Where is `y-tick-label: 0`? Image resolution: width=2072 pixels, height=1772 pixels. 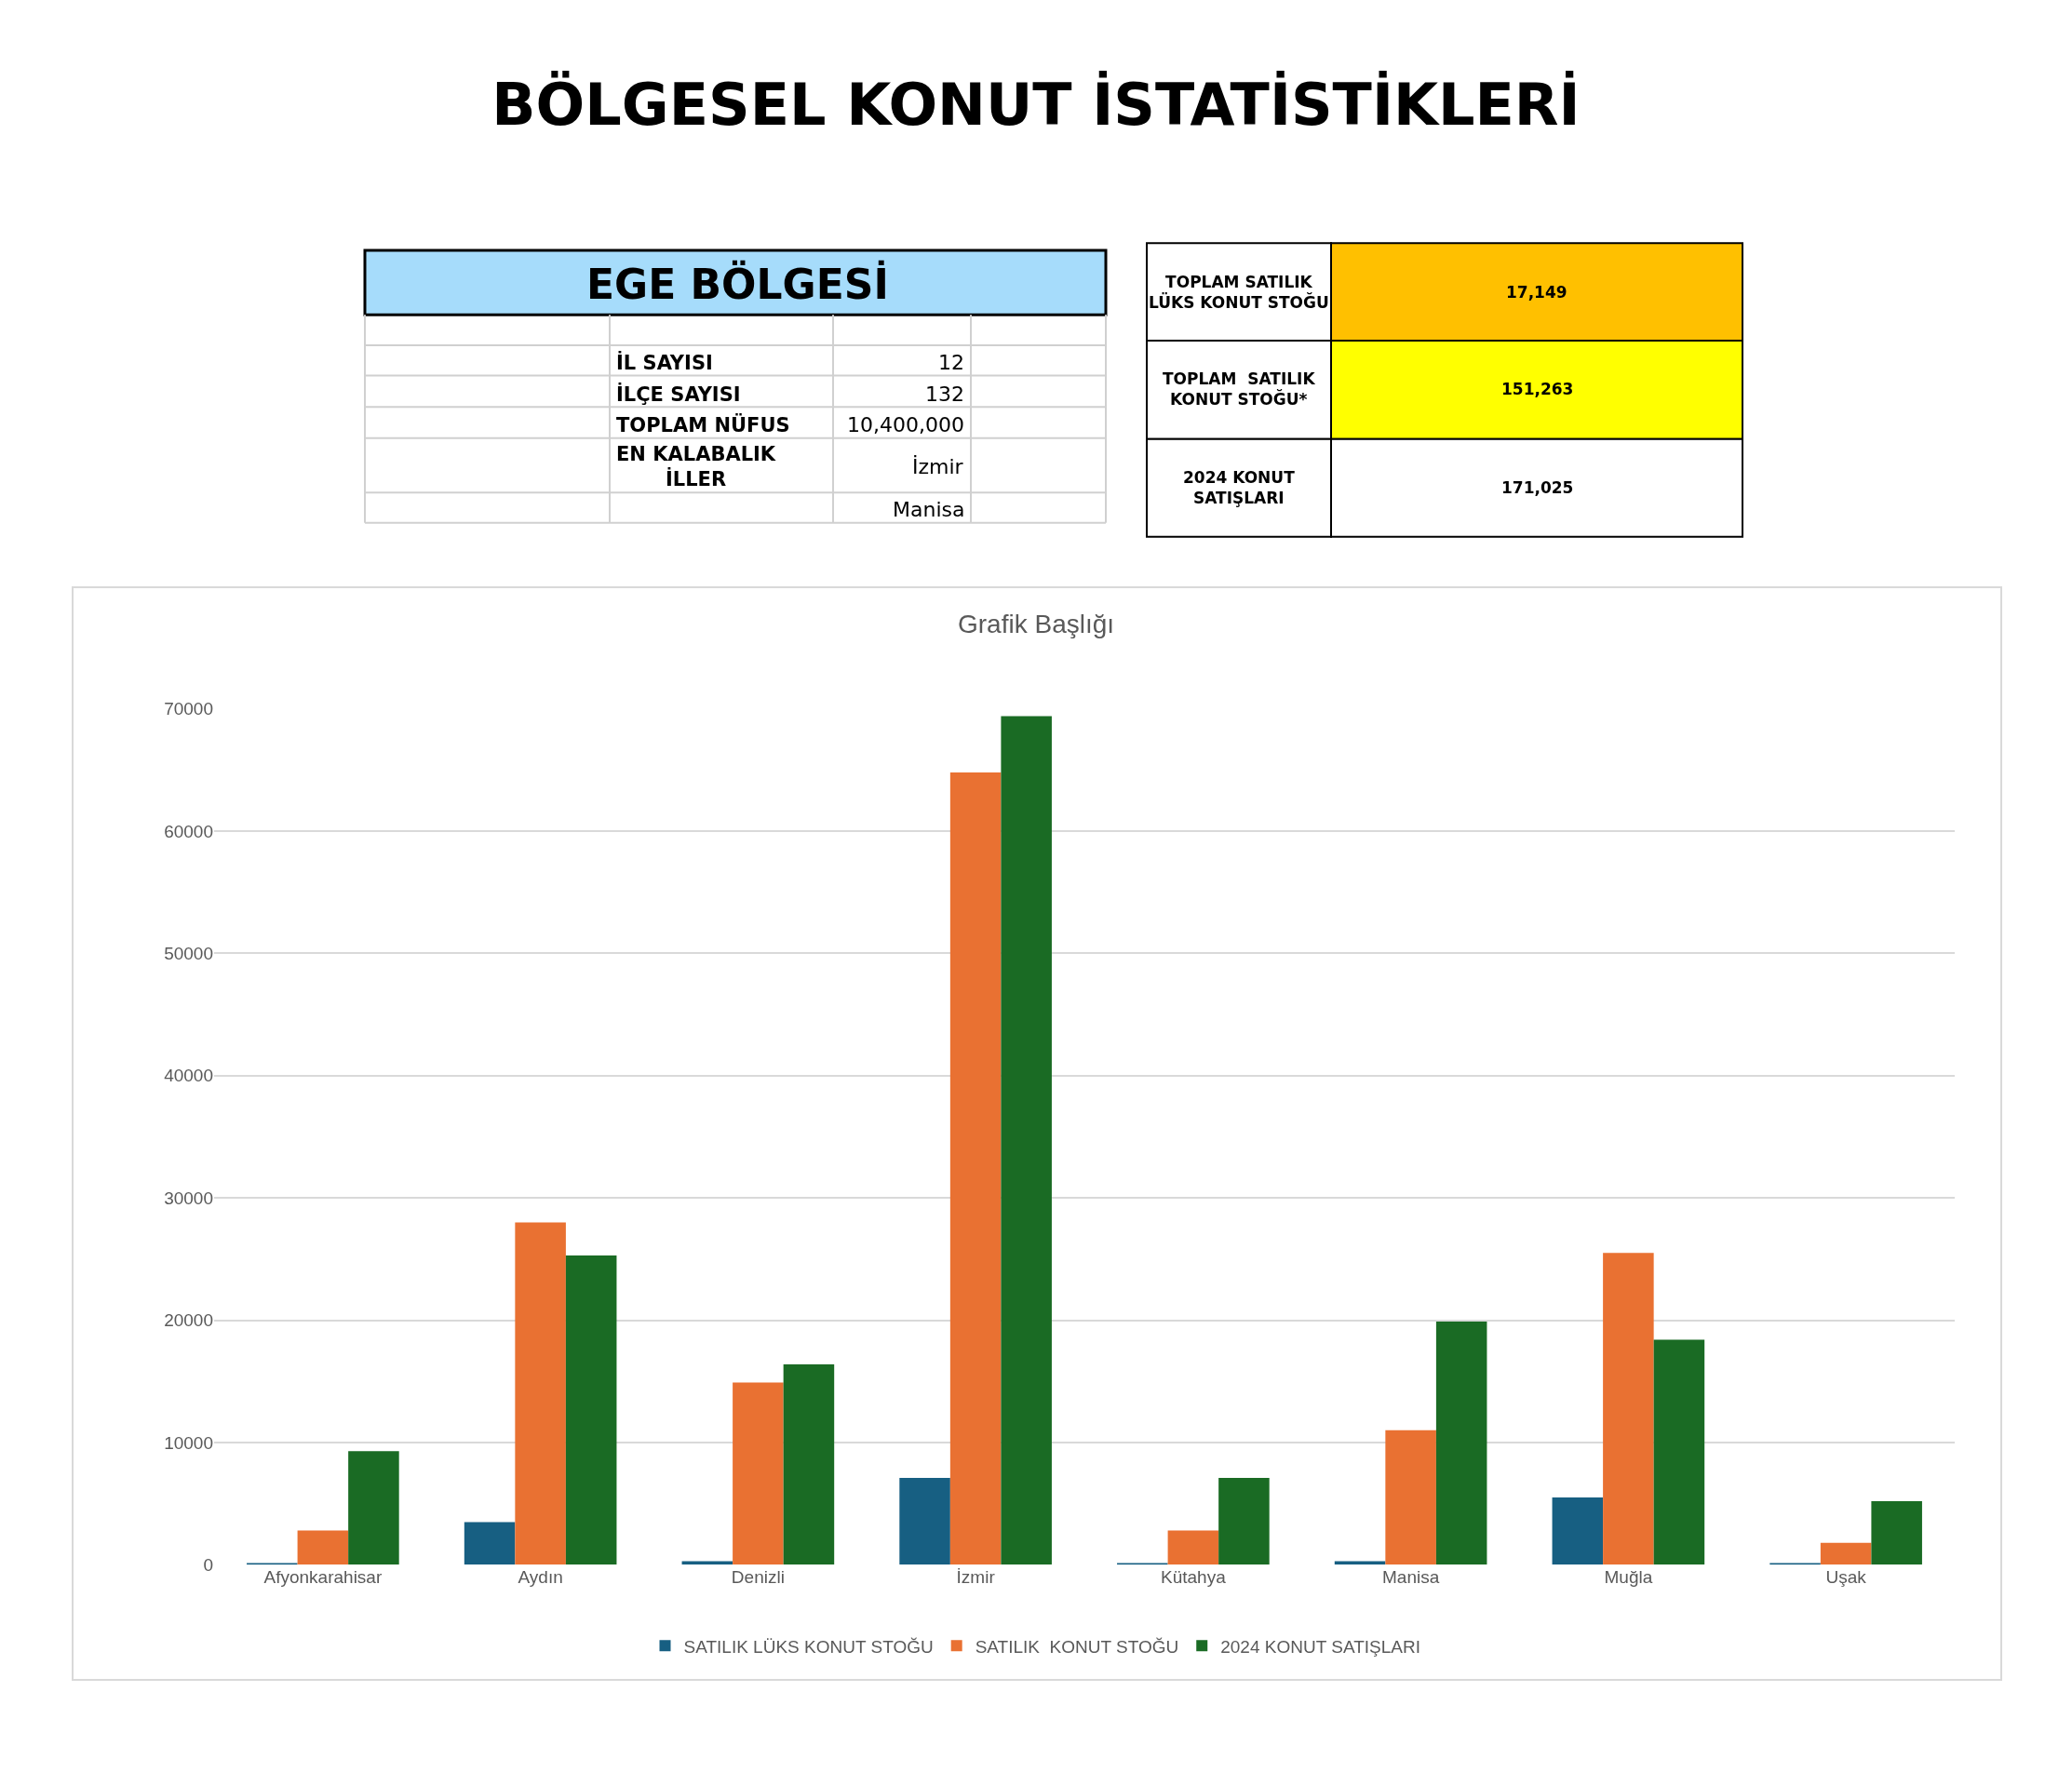
y-tick-label: 0 is located at coordinates (208, 1565).